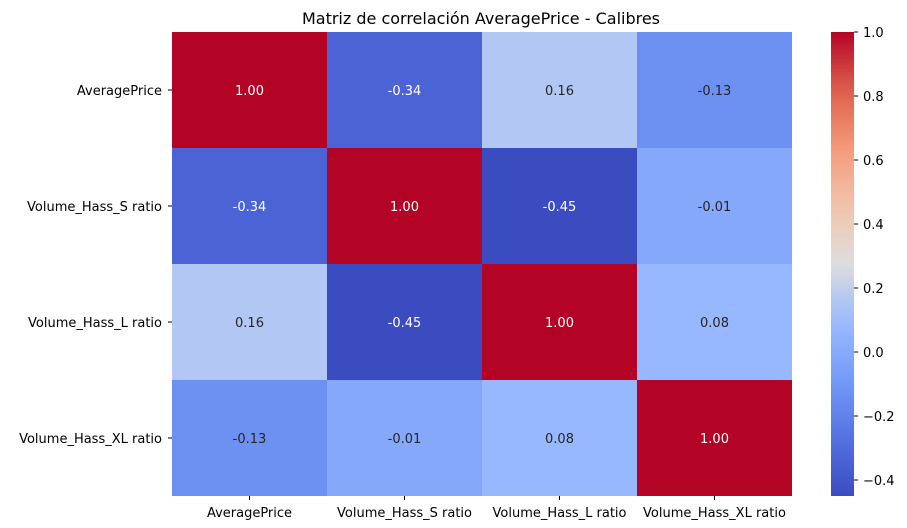 Image resolution: width=907 pixels, height=528 pixels. I want to click on cell-annotation-r3-c1: -0.01, so click(405, 439).